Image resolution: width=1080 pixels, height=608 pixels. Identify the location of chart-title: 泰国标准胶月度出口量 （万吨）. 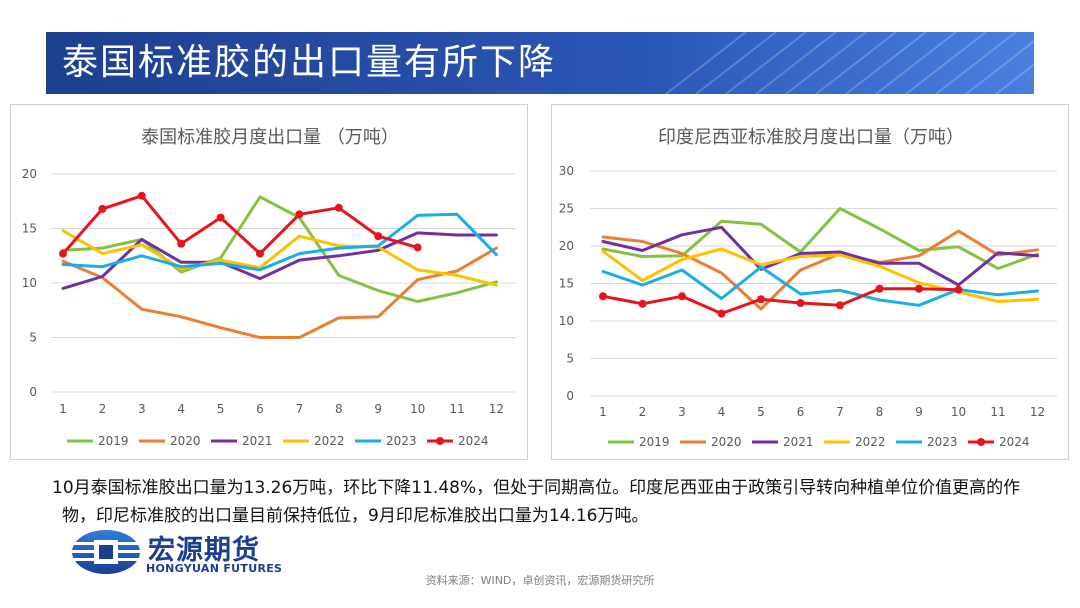
(270, 137).